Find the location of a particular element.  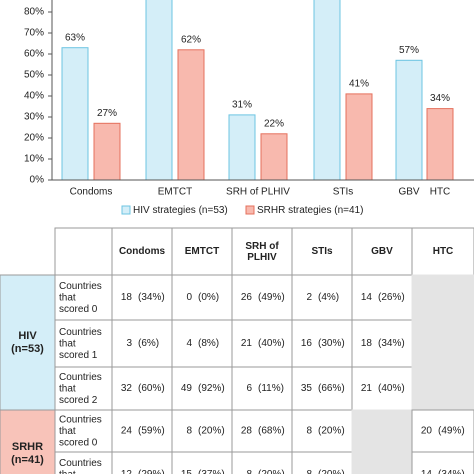

group-cell is located at coordinates (28, 342).